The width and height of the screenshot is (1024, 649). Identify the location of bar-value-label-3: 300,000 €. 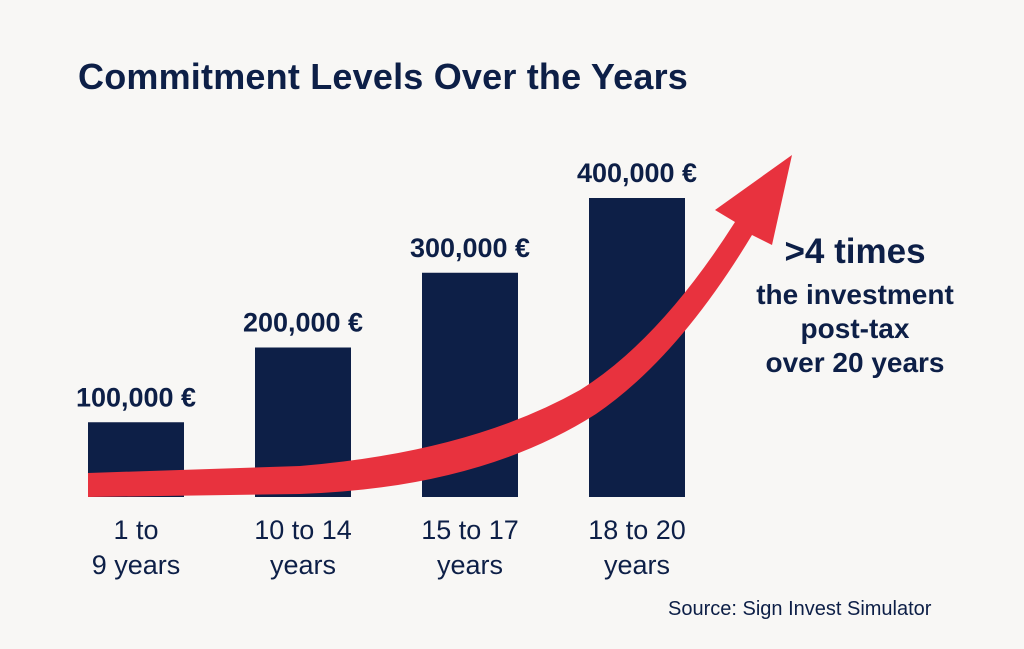
(470, 248).